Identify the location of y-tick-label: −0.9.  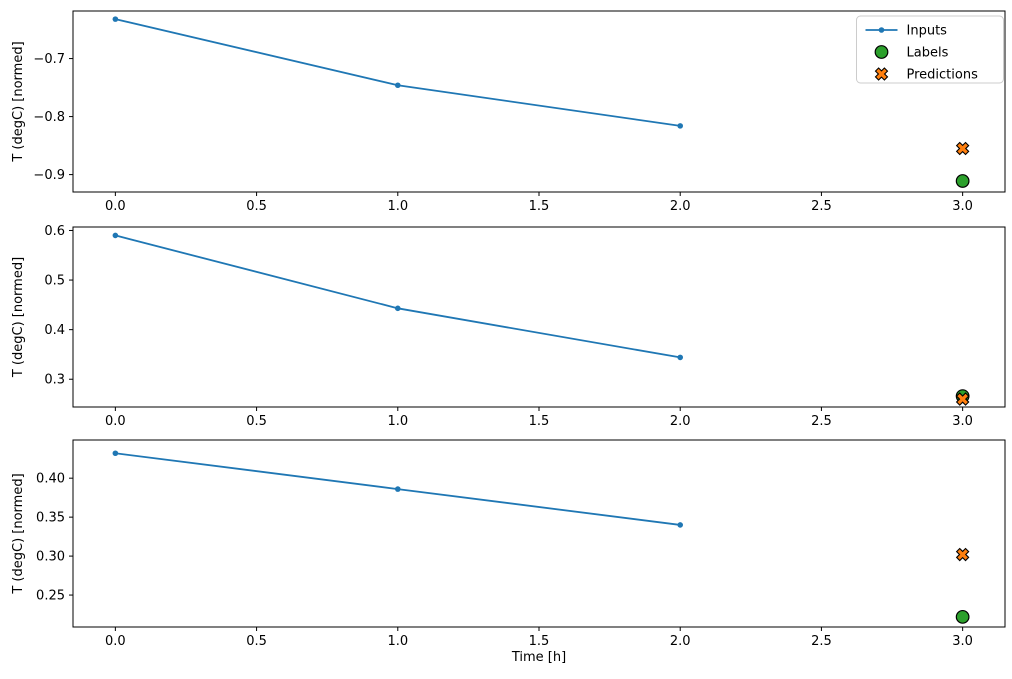
(49, 175).